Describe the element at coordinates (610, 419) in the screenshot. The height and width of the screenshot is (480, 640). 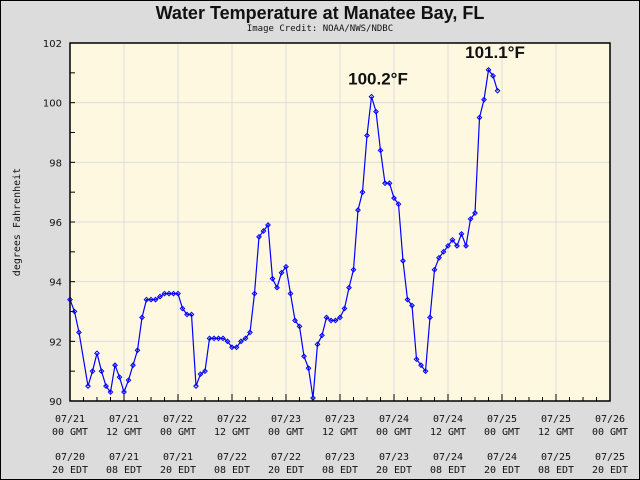
I see `x-tick-label: 07/26` at that location.